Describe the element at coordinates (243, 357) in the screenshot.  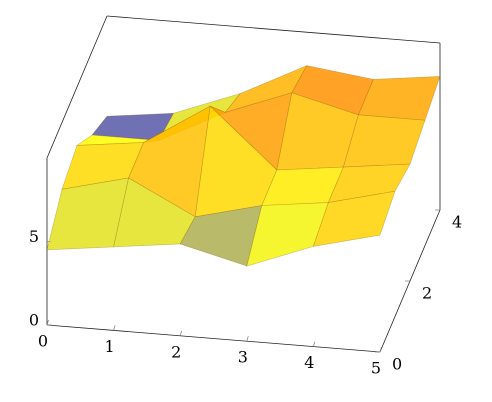
I see `x-tick-label: 3` at that location.